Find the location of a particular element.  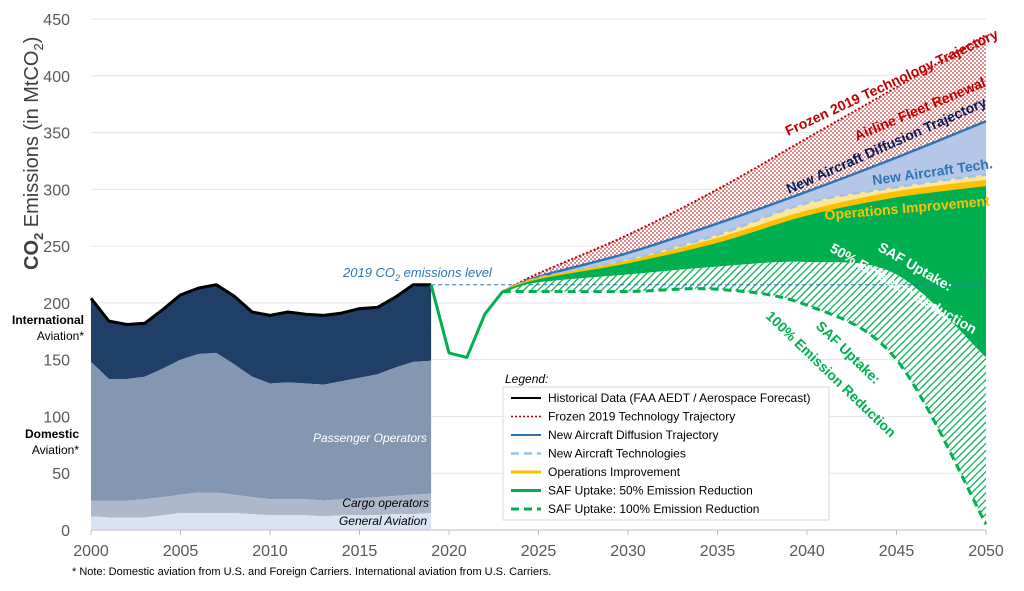

legend-item-label: SAF Uptake: 100% Emission Reduction is located at coordinates (653, 509).